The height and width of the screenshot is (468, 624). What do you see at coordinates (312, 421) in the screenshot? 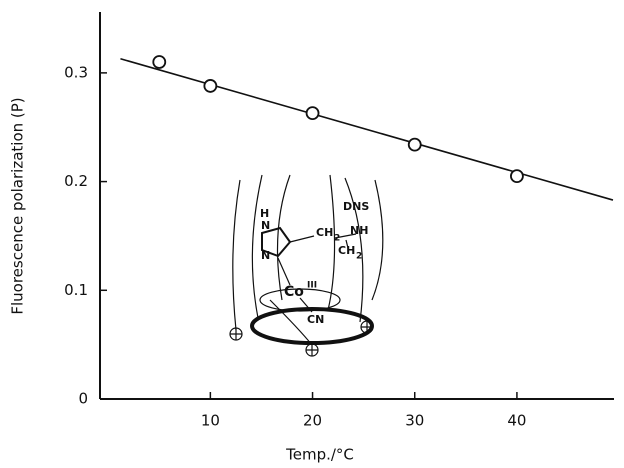
I see `x-tick-label: 20` at bounding box center [312, 421].